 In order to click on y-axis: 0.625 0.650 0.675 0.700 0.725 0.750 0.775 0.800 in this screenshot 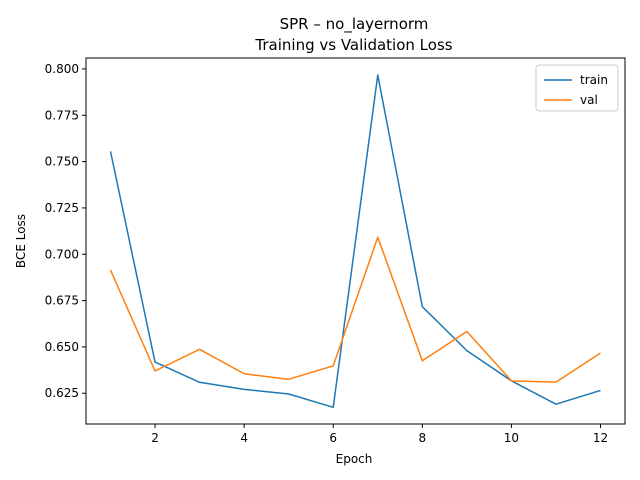, I will do `click(65, 231)`.